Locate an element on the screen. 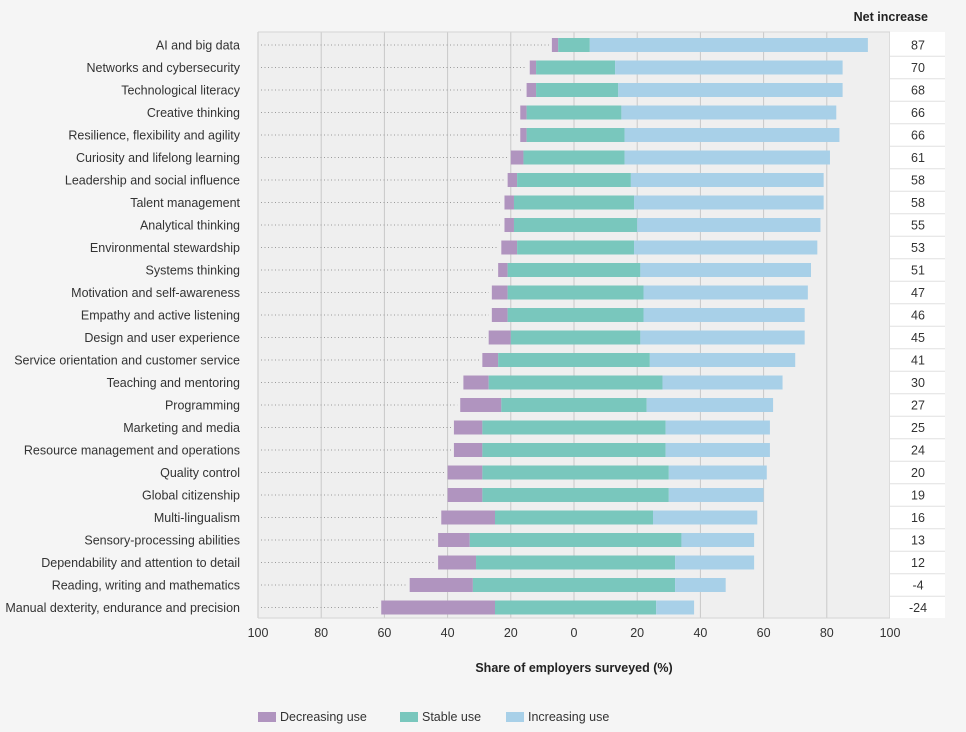 The image size is (966, 732). net-increase-value: 53 is located at coordinates (918, 248).